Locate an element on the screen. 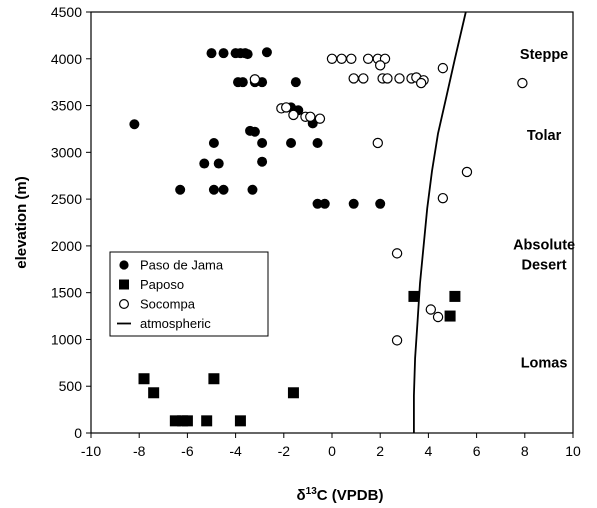 The height and width of the screenshot is (508, 597). x-tick-label: 6 is located at coordinates (477, 451).